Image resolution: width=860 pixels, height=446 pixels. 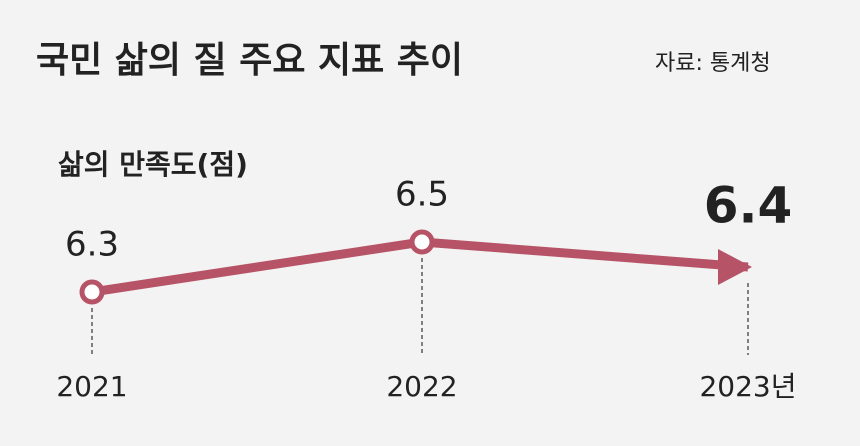 What do you see at coordinates (91, 386) in the screenshot?
I see `x-tick-label: 2021` at bounding box center [91, 386].